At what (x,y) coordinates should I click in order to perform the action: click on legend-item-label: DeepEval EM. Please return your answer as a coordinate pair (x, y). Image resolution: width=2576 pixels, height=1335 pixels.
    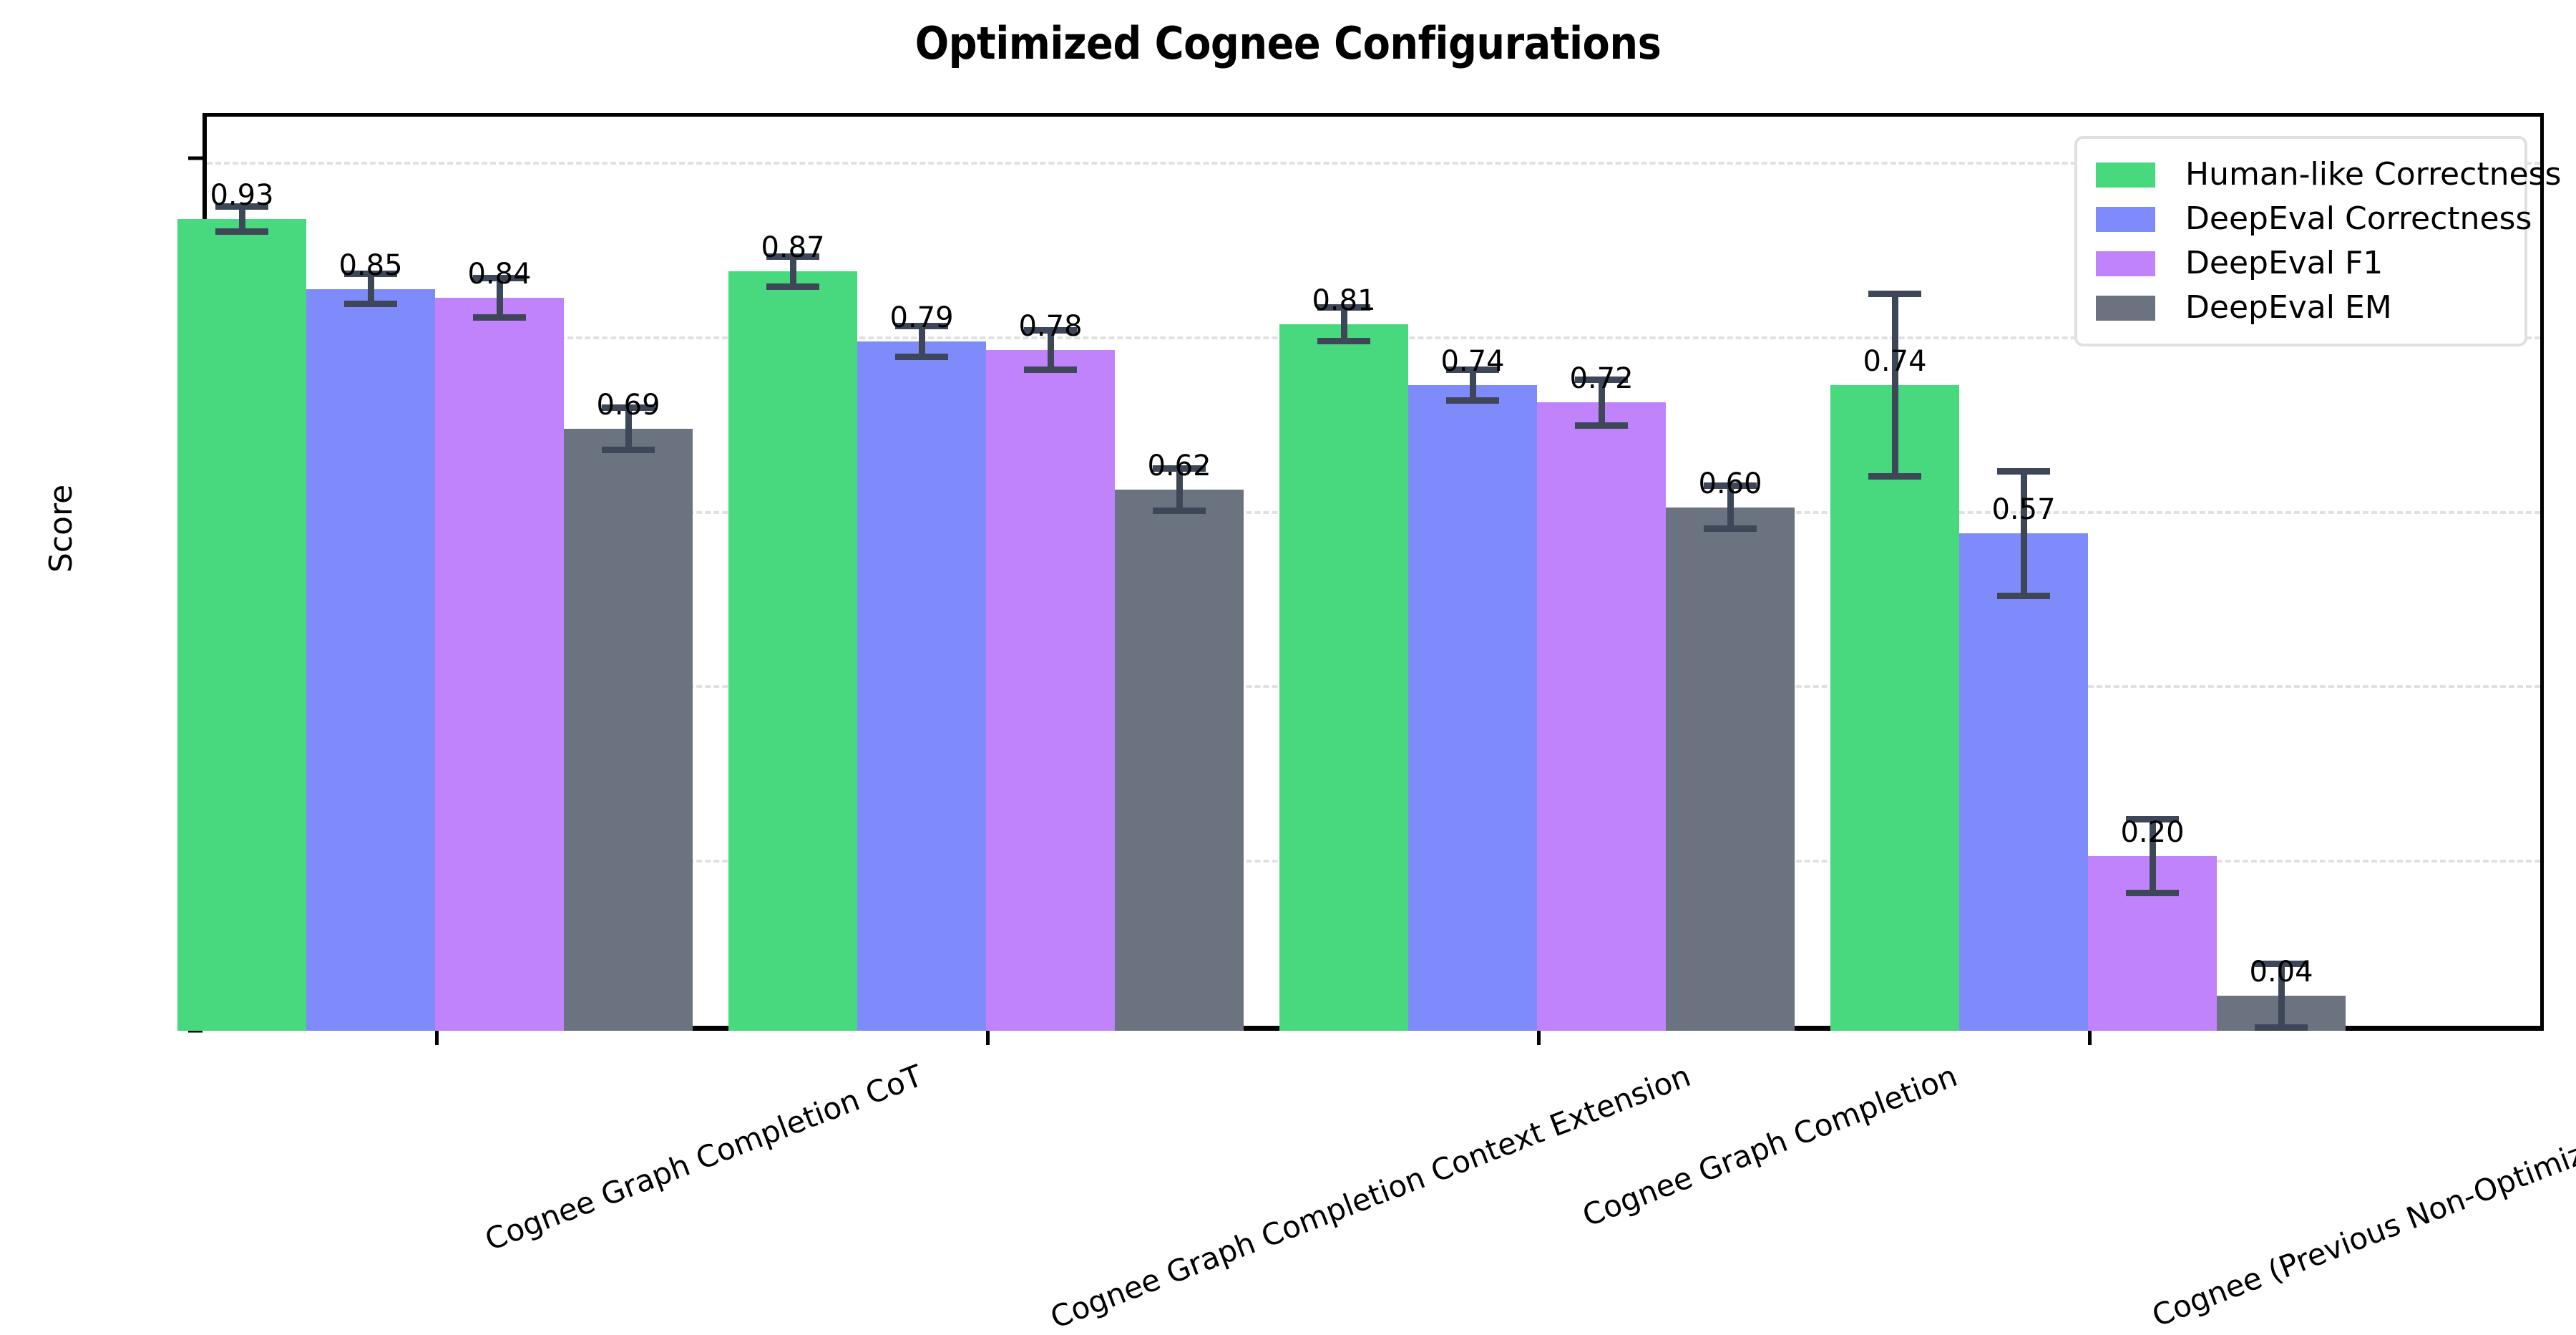
    Looking at the image, I should click on (2288, 308).